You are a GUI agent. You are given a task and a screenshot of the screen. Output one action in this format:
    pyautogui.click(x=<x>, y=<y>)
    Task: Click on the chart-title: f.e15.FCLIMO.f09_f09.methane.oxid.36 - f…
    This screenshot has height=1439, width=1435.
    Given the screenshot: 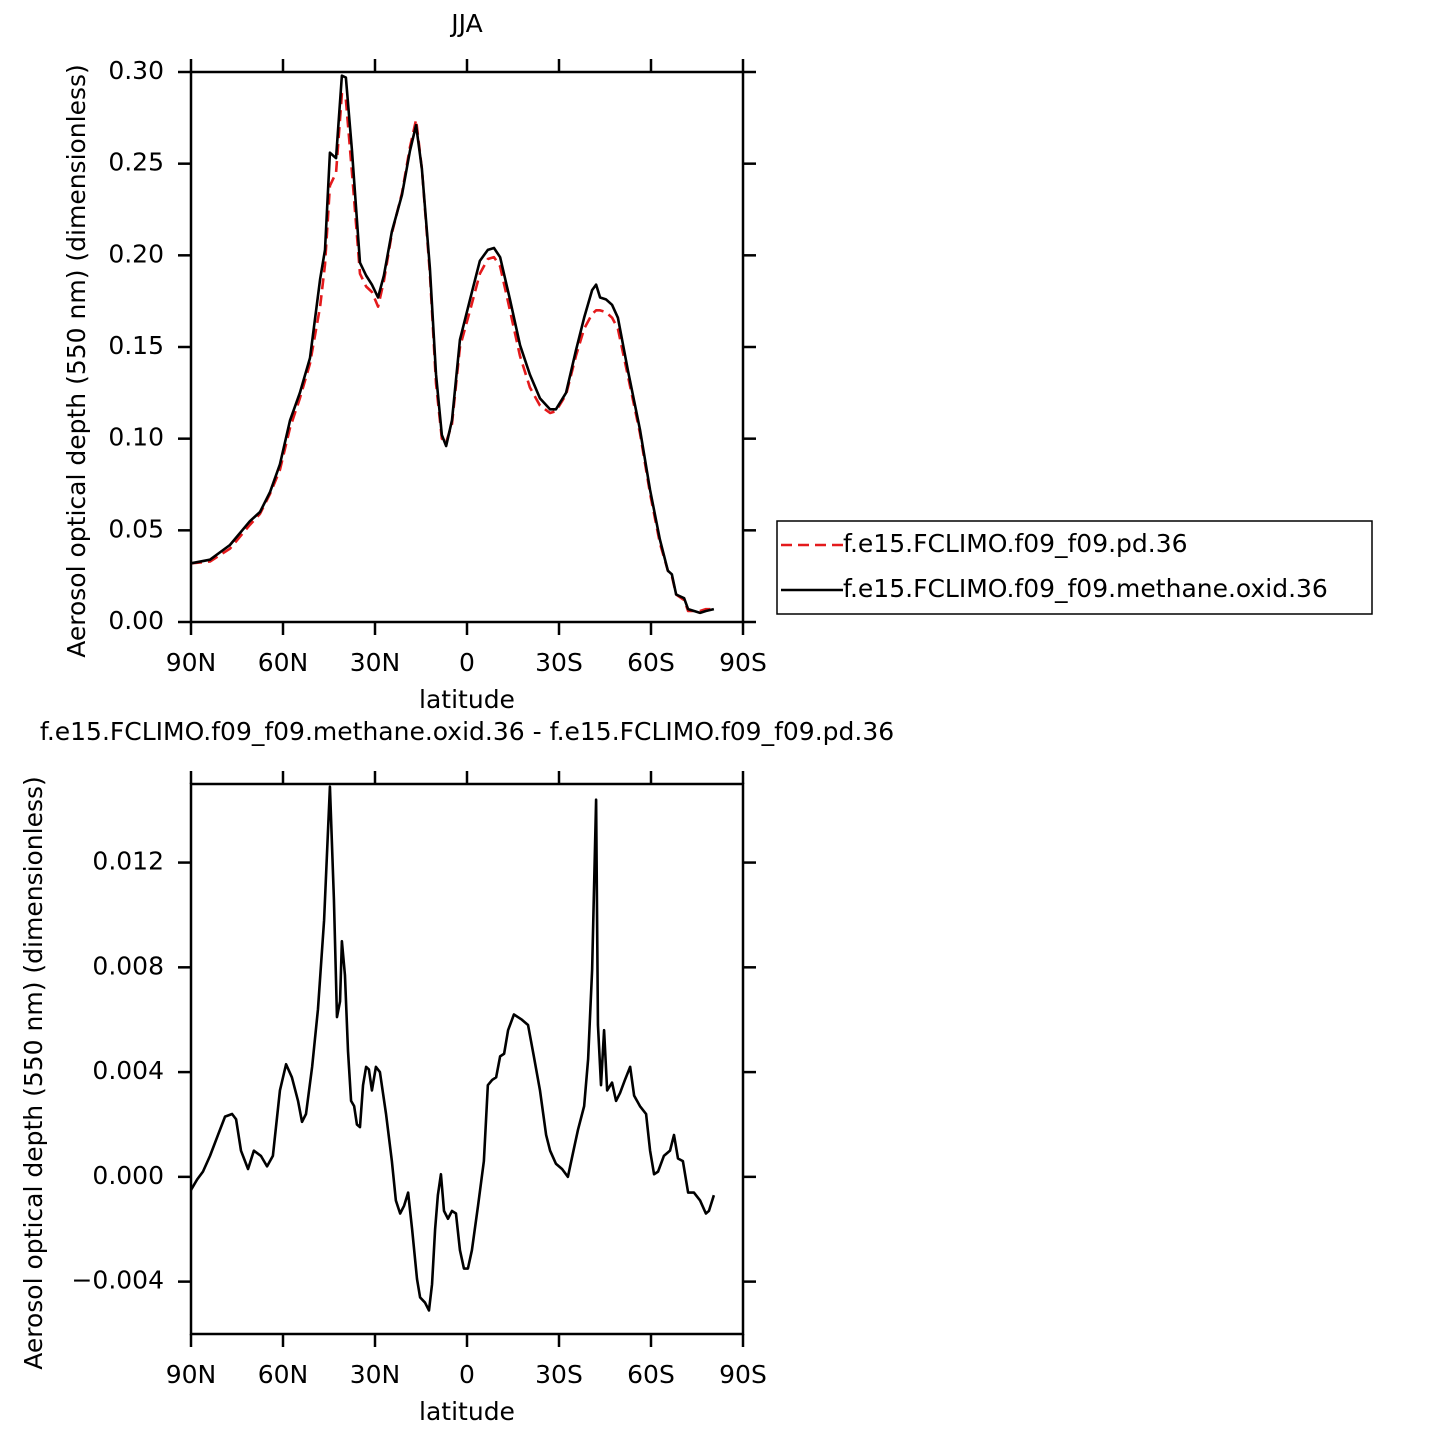 What is the action you would take?
    pyautogui.click(x=467, y=731)
    